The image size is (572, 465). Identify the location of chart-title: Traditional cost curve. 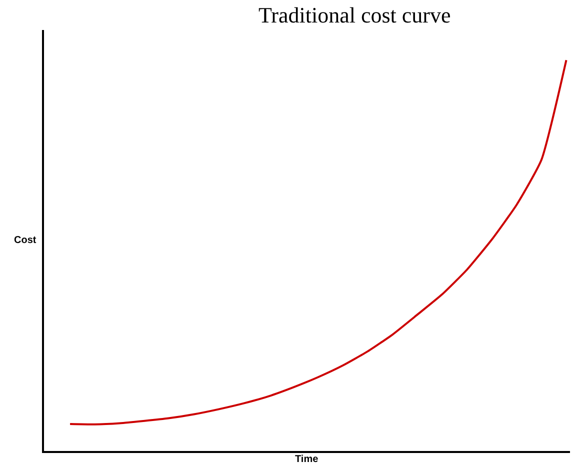
(354, 15).